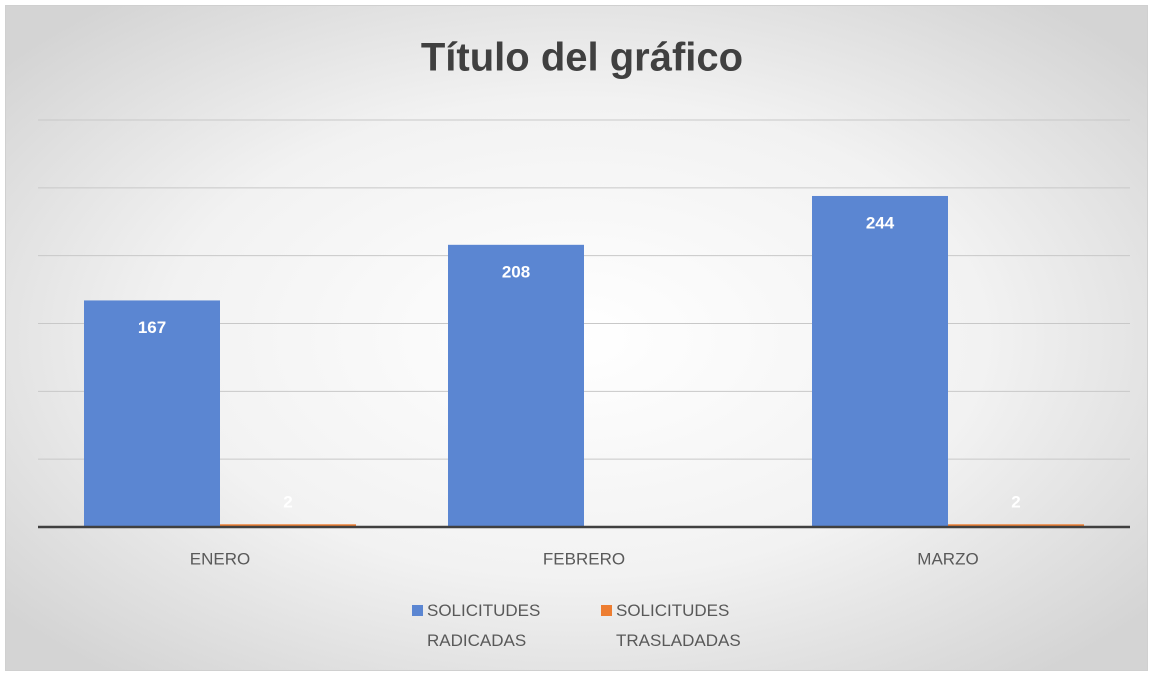  Describe the element at coordinates (582, 58) in the screenshot. I see `chart-title: Título del gráfico` at that location.